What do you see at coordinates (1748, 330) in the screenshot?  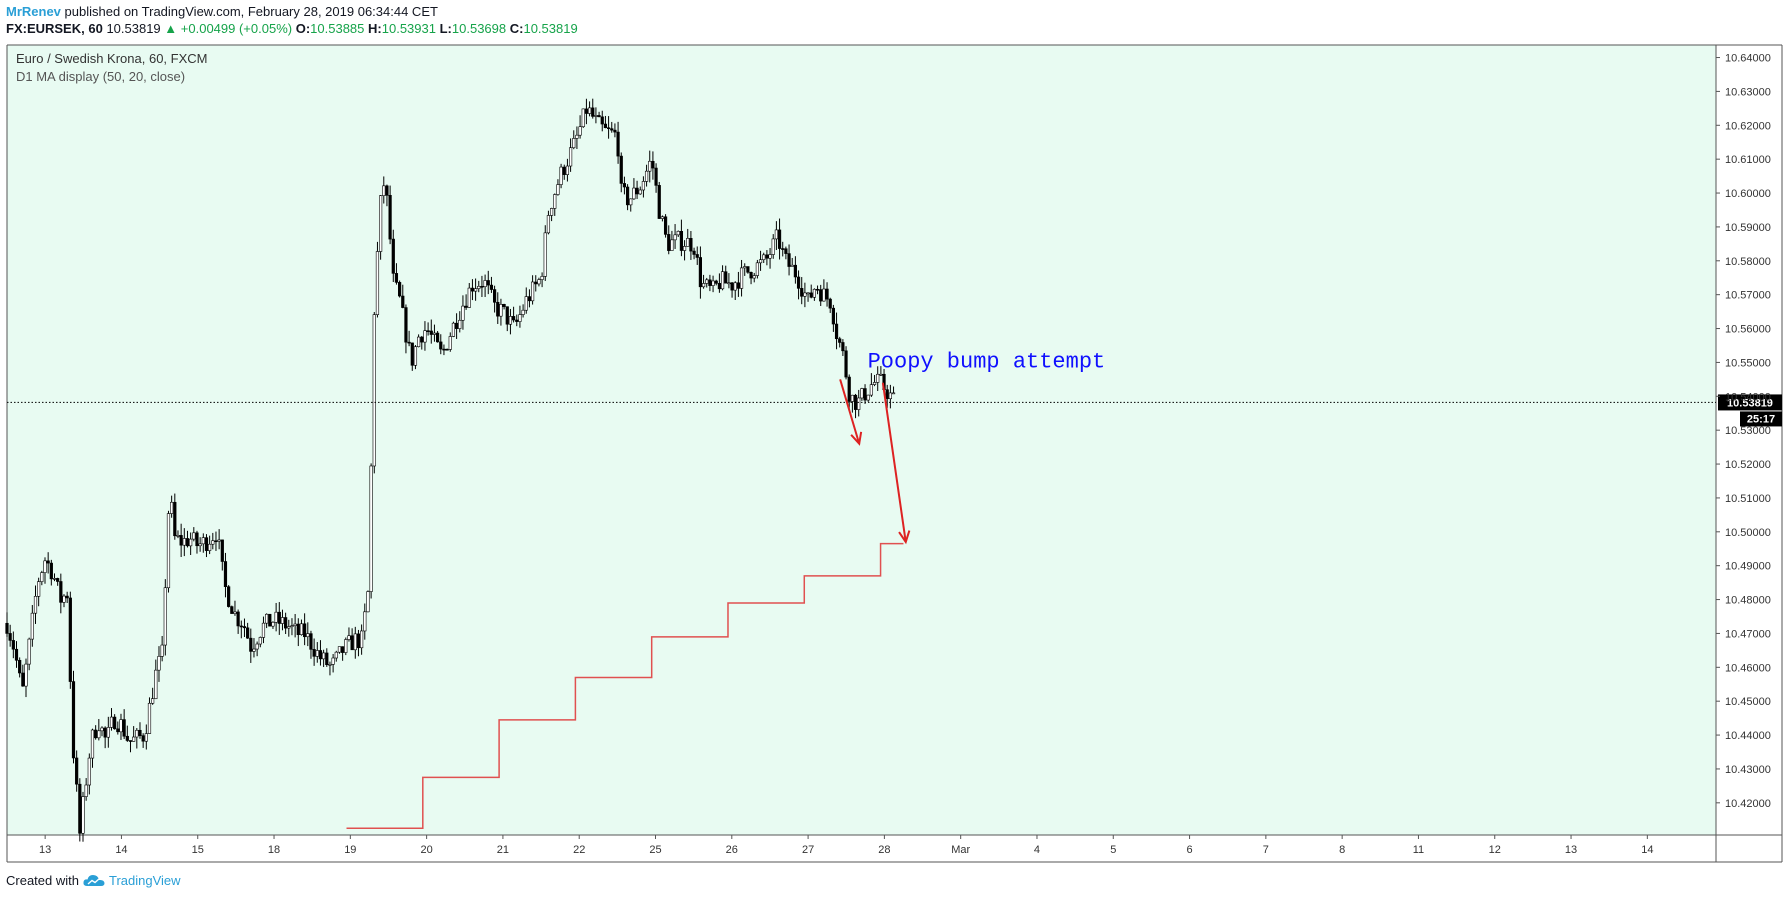 I see `y-tick-label: 10.56000` at bounding box center [1748, 330].